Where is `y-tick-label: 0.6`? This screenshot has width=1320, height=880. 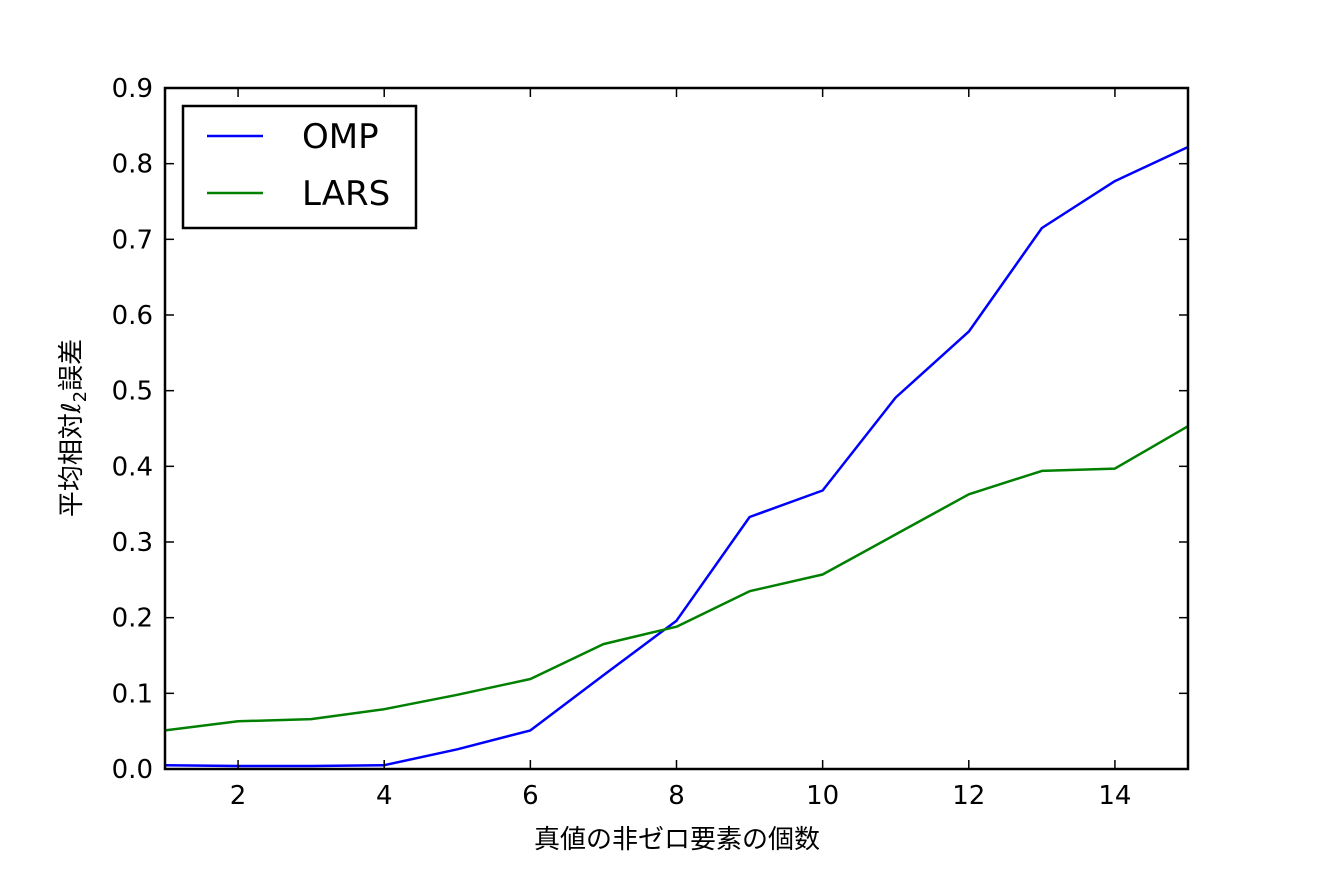 y-tick-label: 0.6 is located at coordinates (132, 316).